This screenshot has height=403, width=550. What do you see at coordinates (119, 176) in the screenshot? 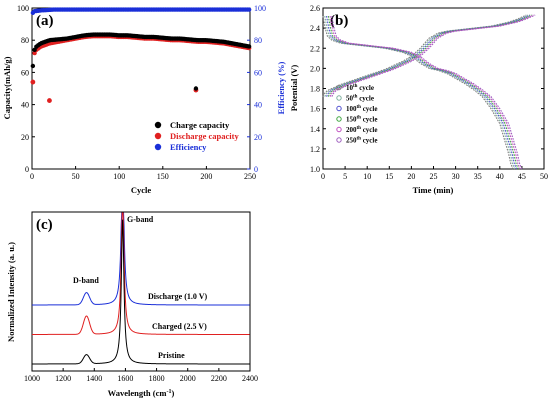
I see `x-tick-label: 100` at bounding box center [119, 176].